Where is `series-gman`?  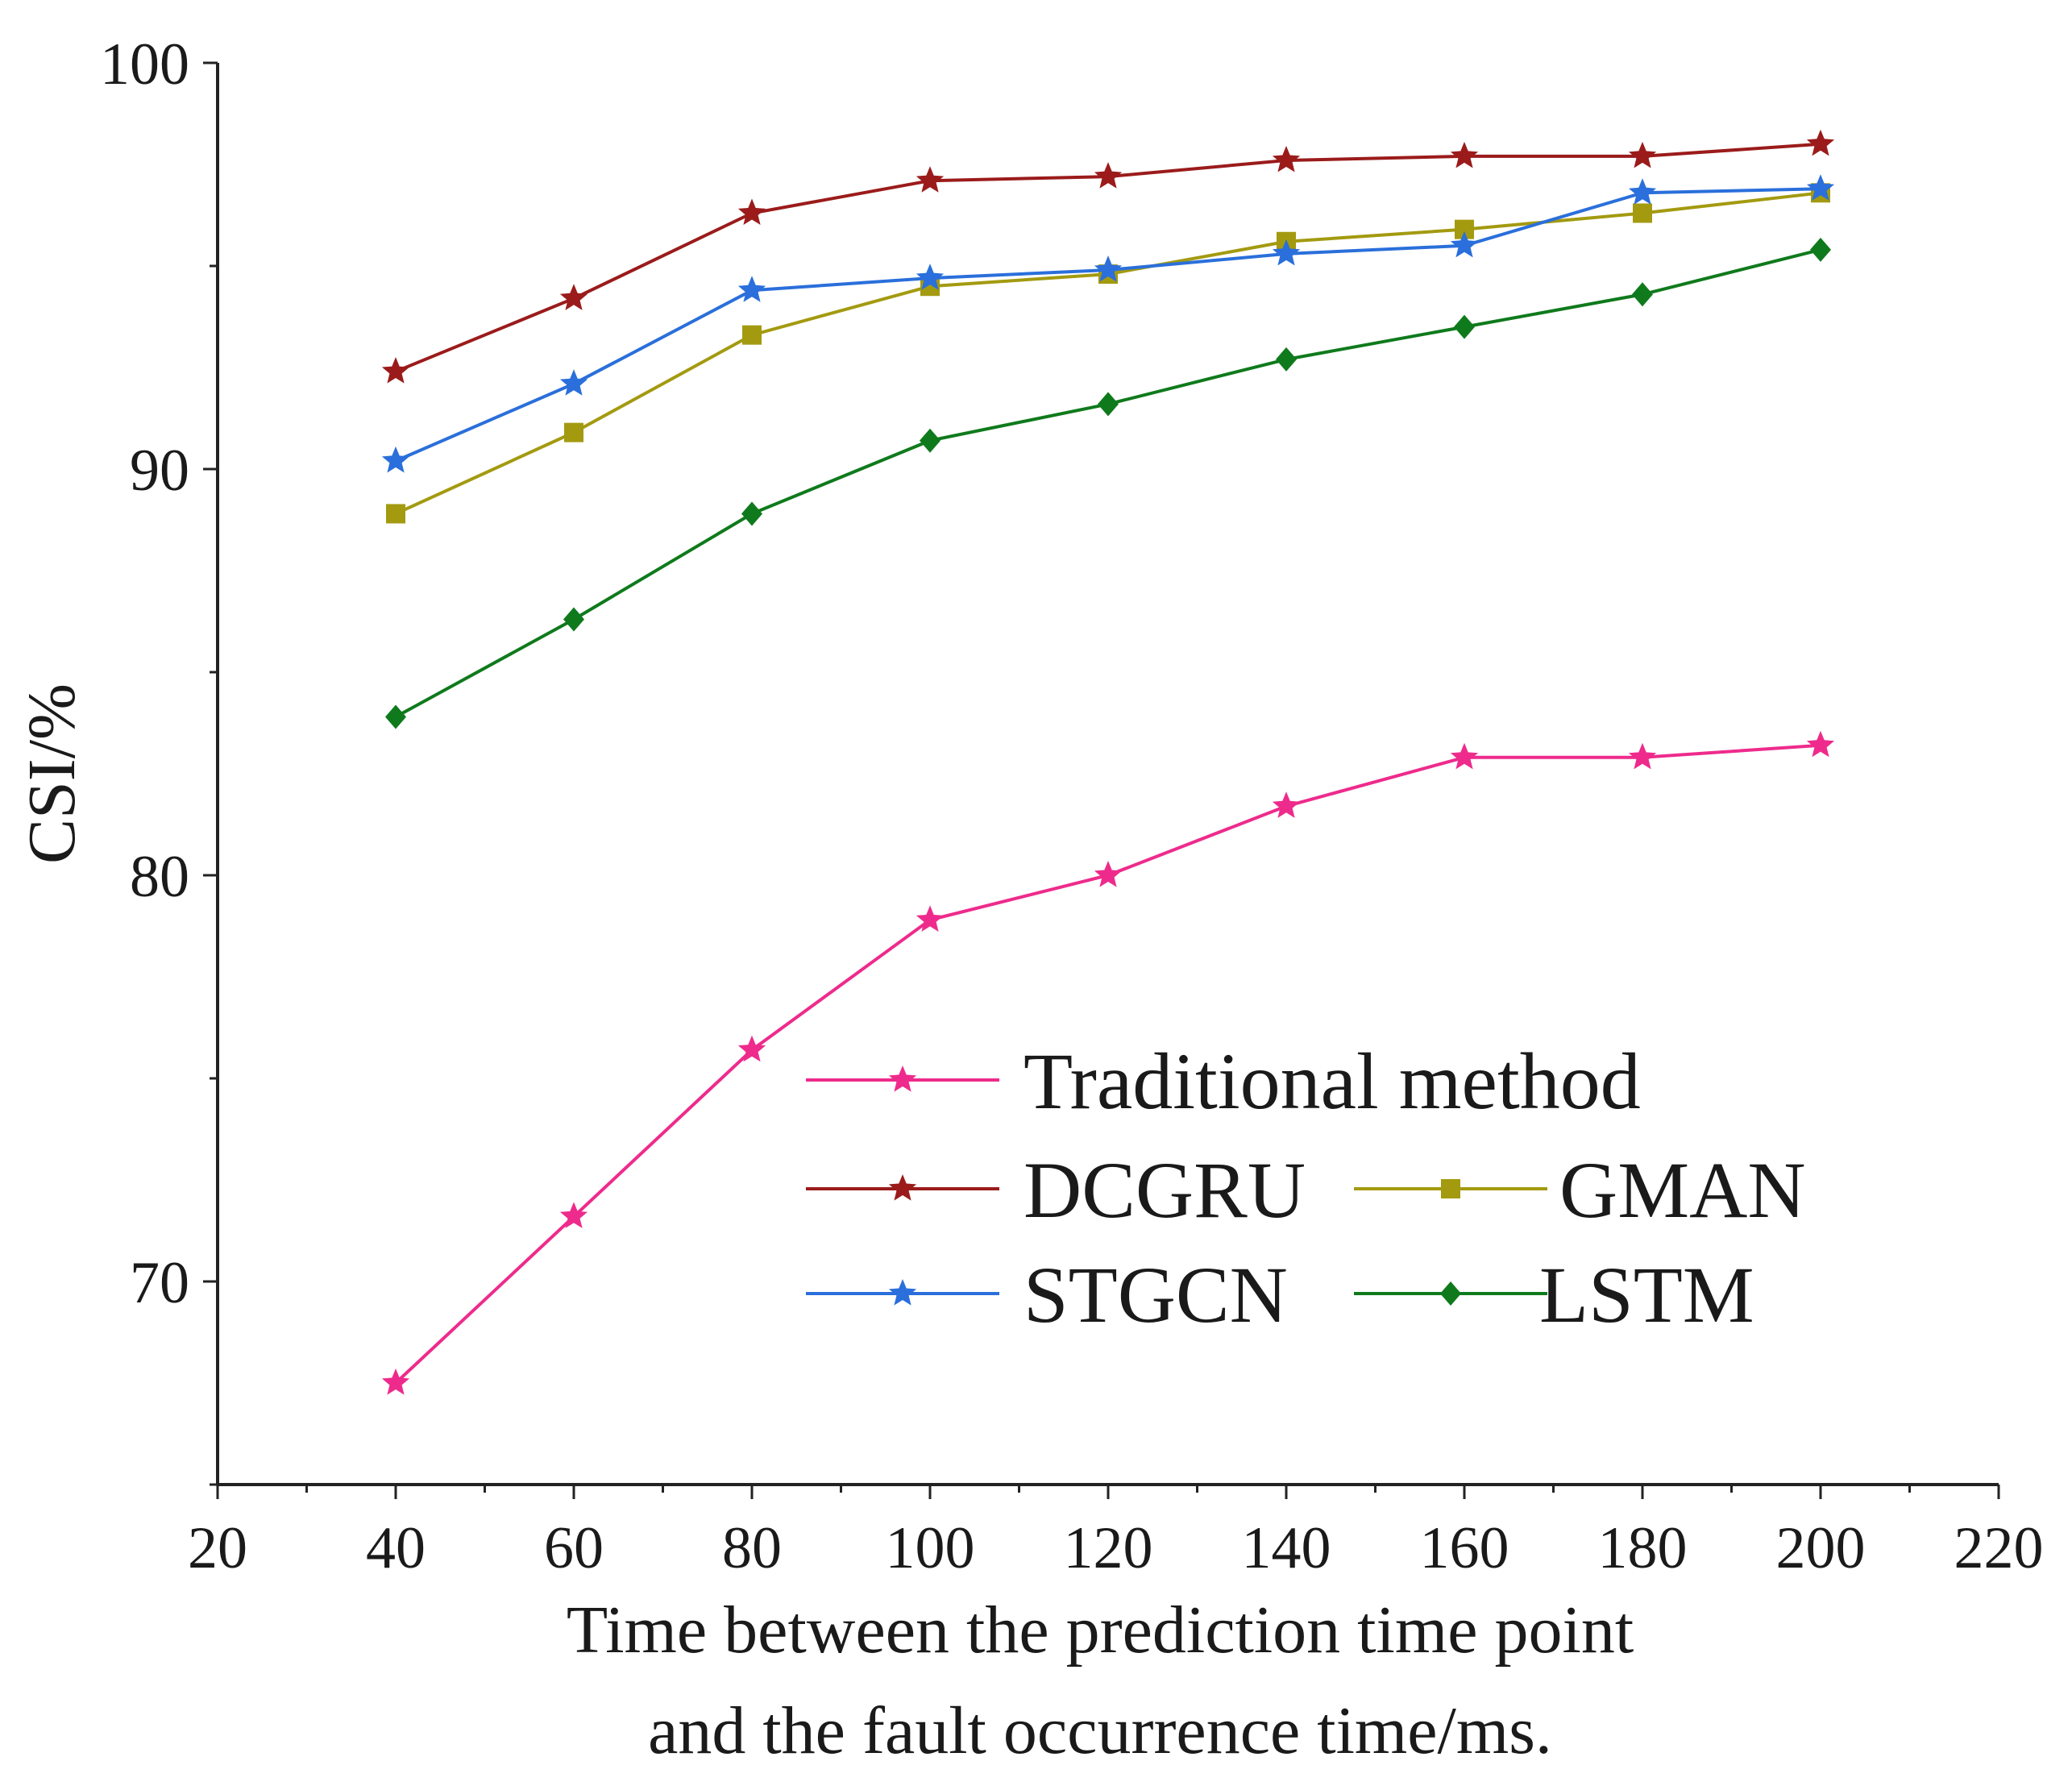 series-gman is located at coordinates (1108, 354).